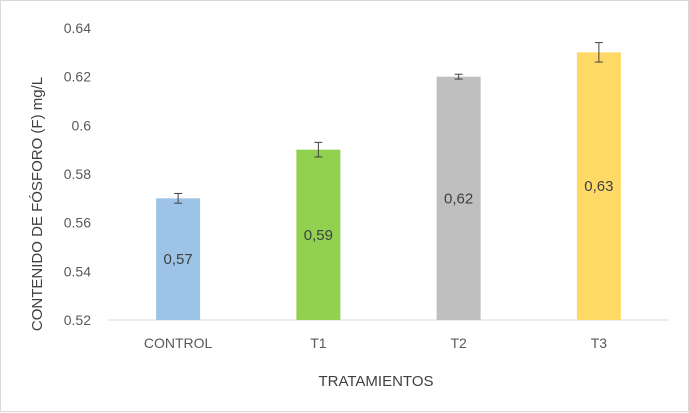 The height and width of the screenshot is (413, 689). I want to click on data-label-t1: 0,59, so click(318, 235).